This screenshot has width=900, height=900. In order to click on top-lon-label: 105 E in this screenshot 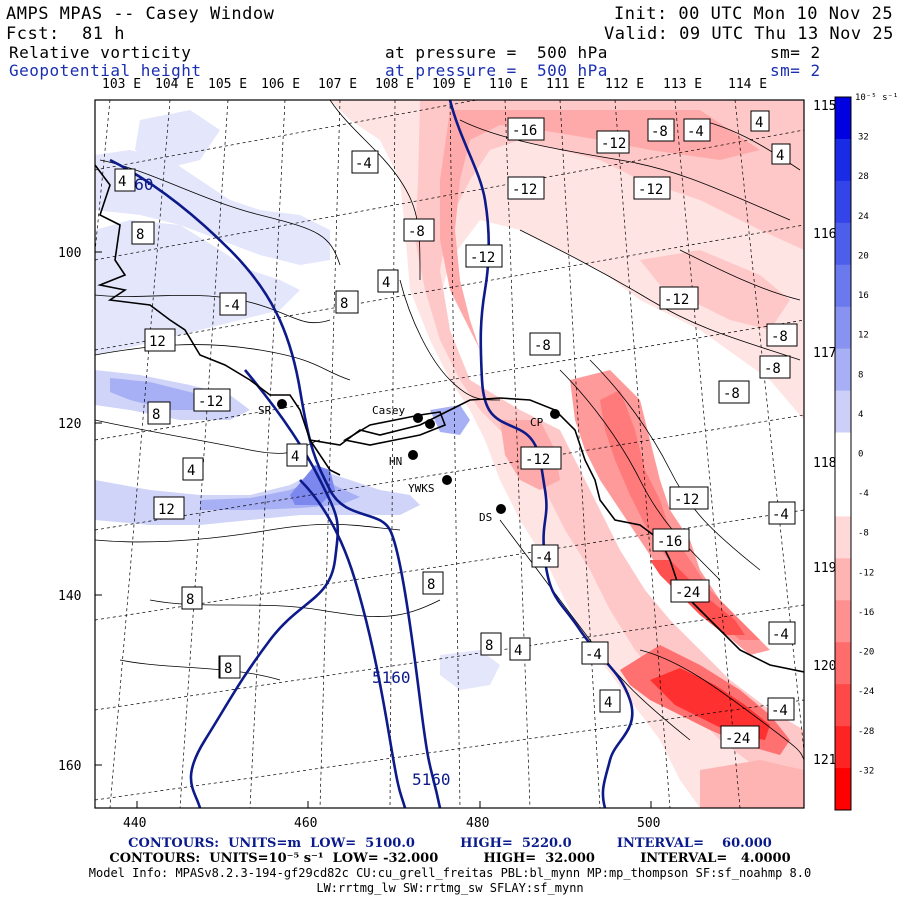, I will do `click(228, 84)`.